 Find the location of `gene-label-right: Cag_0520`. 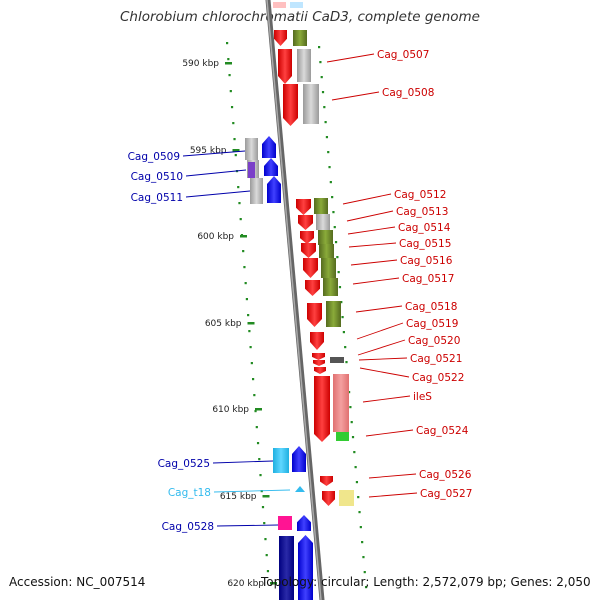

gene-label-right: Cag_0520 is located at coordinates (434, 341).